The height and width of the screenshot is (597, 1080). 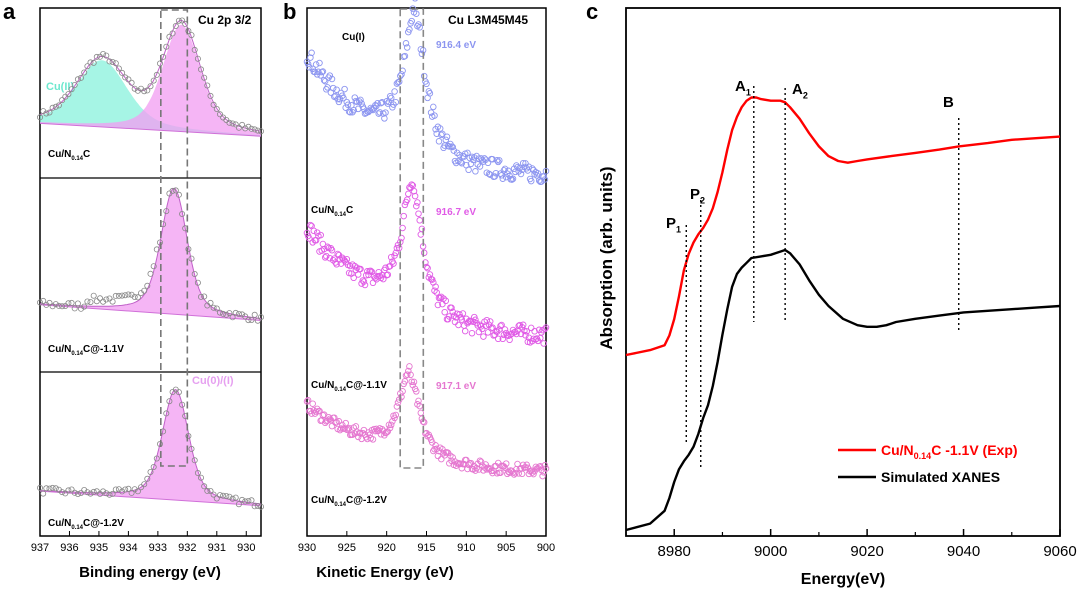 I want to click on panel-c-feature-label-p2-sub: 2, so click(x=702, y=201).